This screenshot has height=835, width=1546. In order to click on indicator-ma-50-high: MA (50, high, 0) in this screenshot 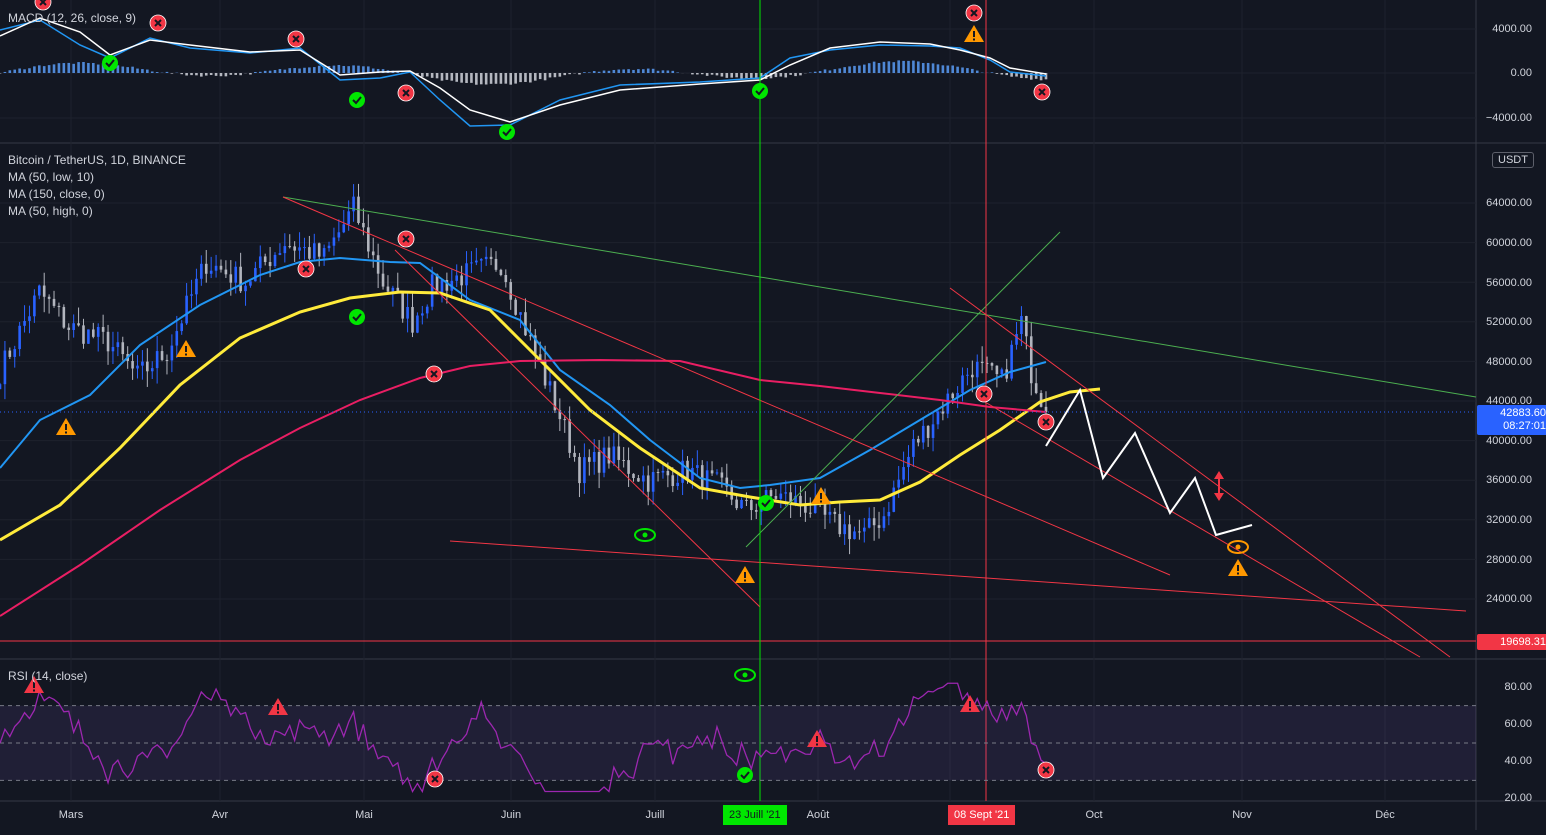, I will do `click(97, 211)`.